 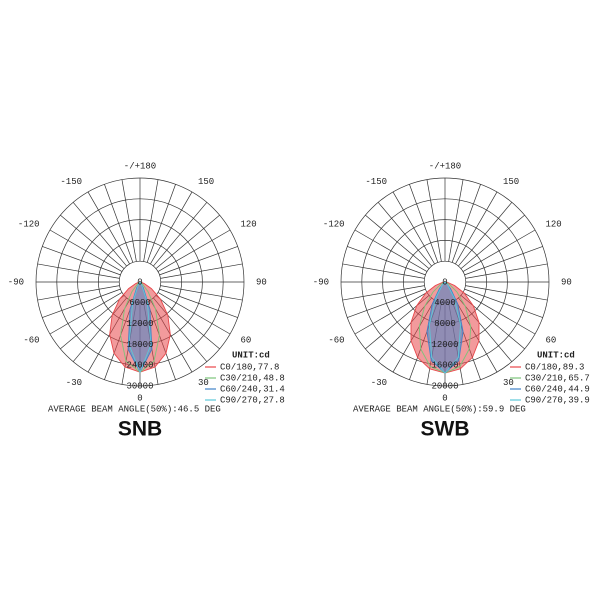 What do you see at coordinates (445, 303) in the screenshot?
I see `radial-tick-label: 4000` at bounding box center [445, 303].